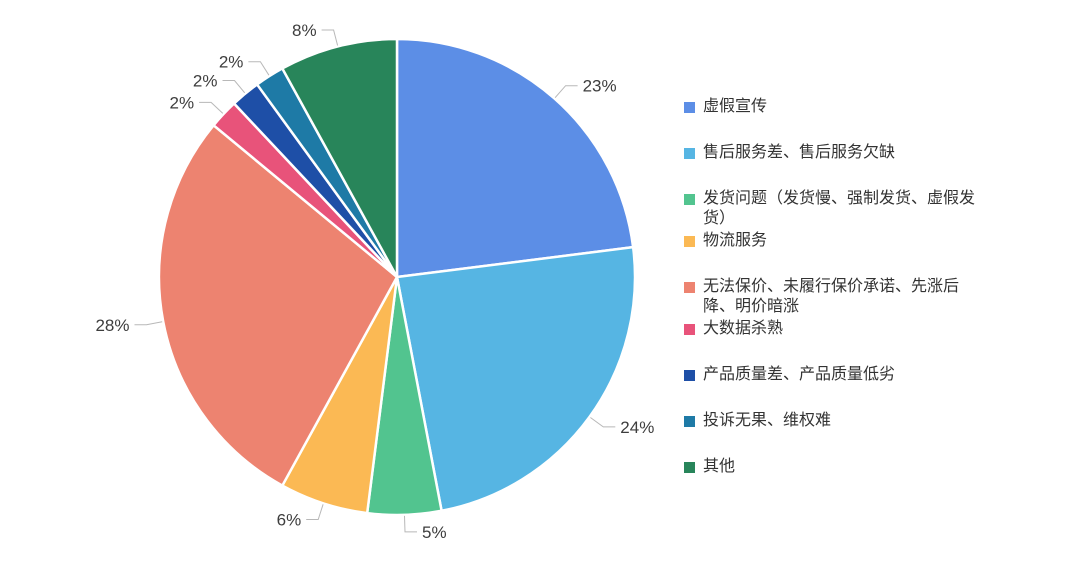 The image size is (1080, 570). I want to click on legend-item-1: 售后服务差、售后服务欠缺, so click(834, 153).